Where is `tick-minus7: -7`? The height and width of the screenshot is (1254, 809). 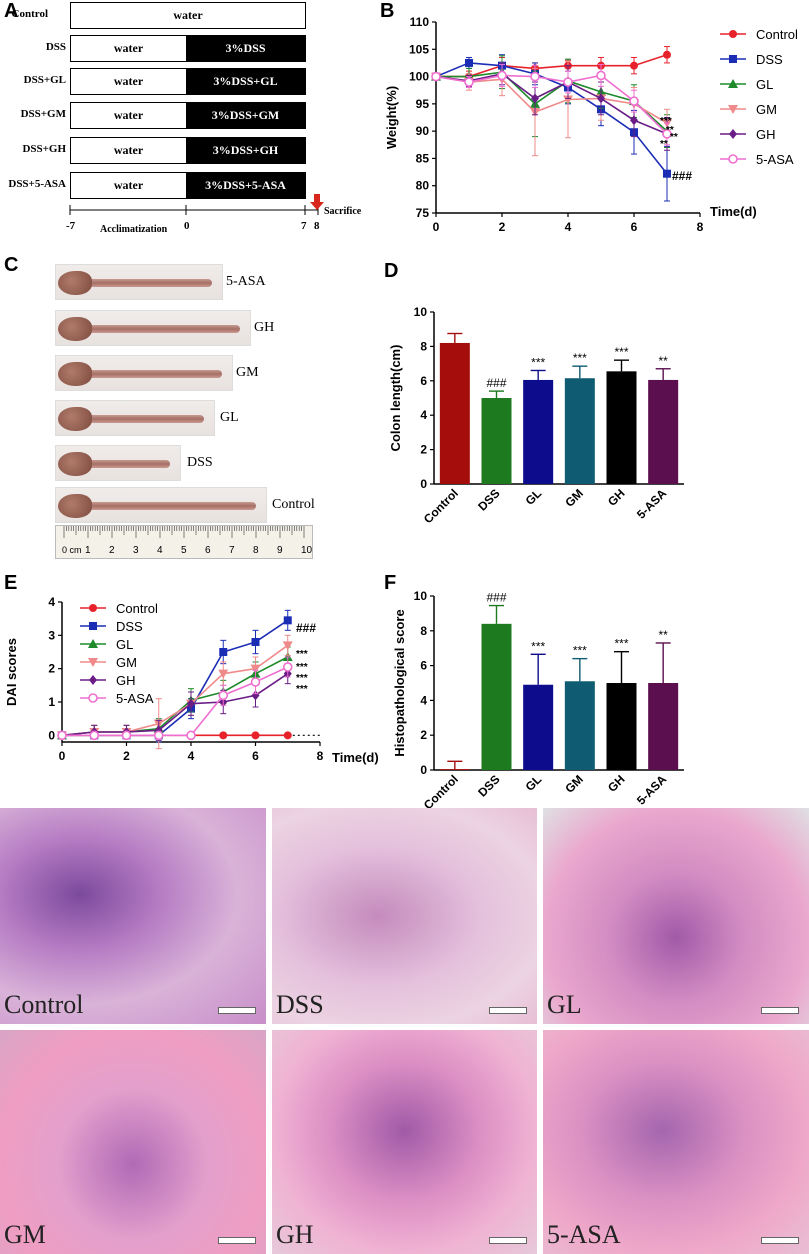 tick-minus7: -7 is located at coordinates (71, 226).